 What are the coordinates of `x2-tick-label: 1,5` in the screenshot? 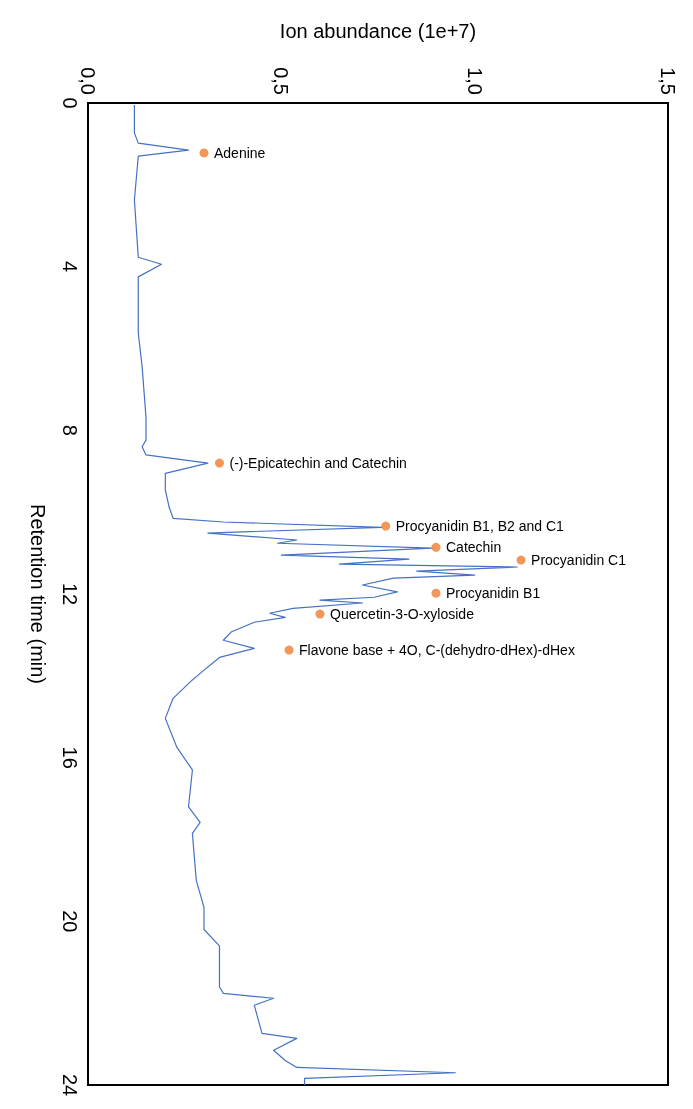 It's located at (668, 81).